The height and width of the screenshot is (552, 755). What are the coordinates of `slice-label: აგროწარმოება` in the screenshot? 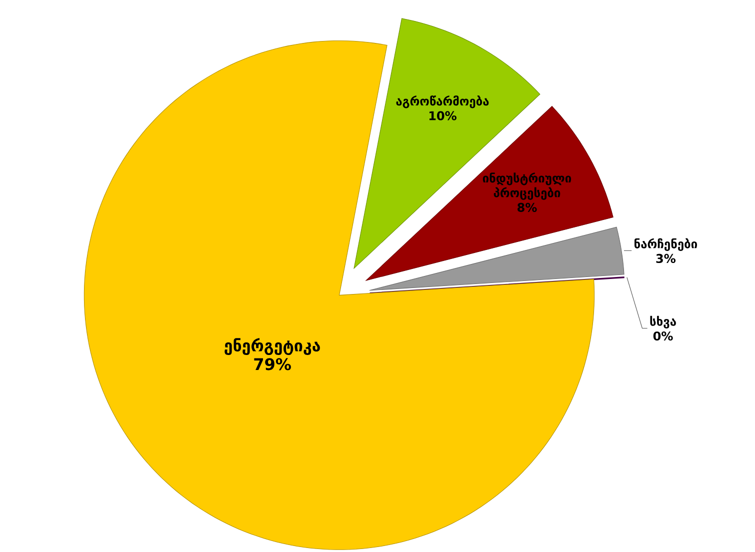 It's located at (442, 101).